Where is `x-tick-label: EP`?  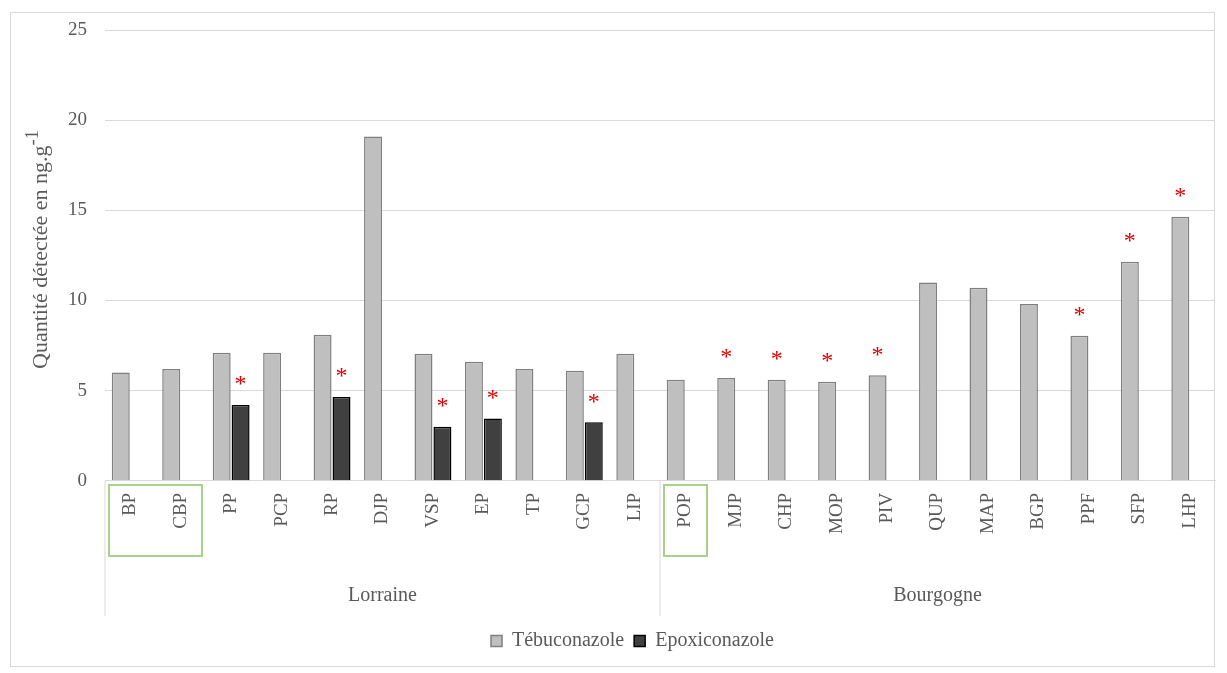 x-tick-label: EP is located at coordinates (482, 504).